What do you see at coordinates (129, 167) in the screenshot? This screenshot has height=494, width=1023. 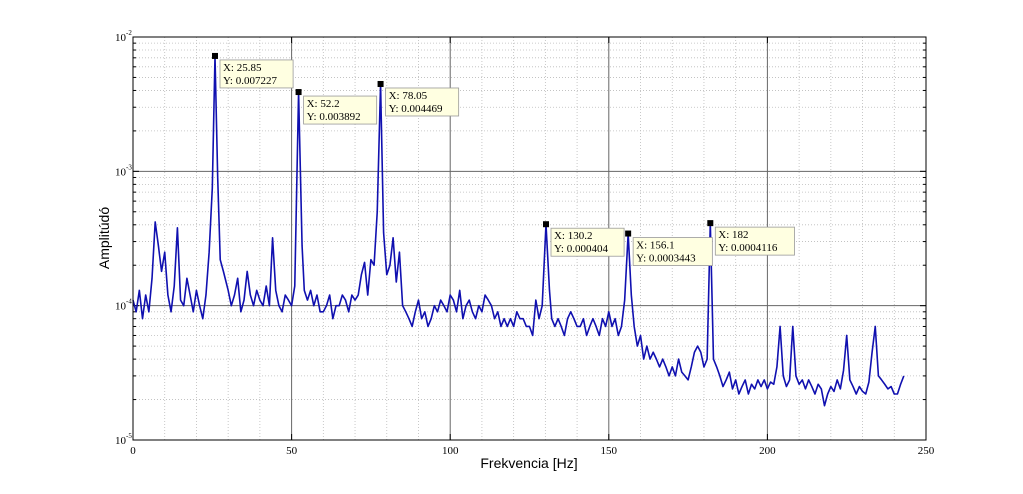 I see `y-tick-exponent: -3` at bounding box center [129, 167].